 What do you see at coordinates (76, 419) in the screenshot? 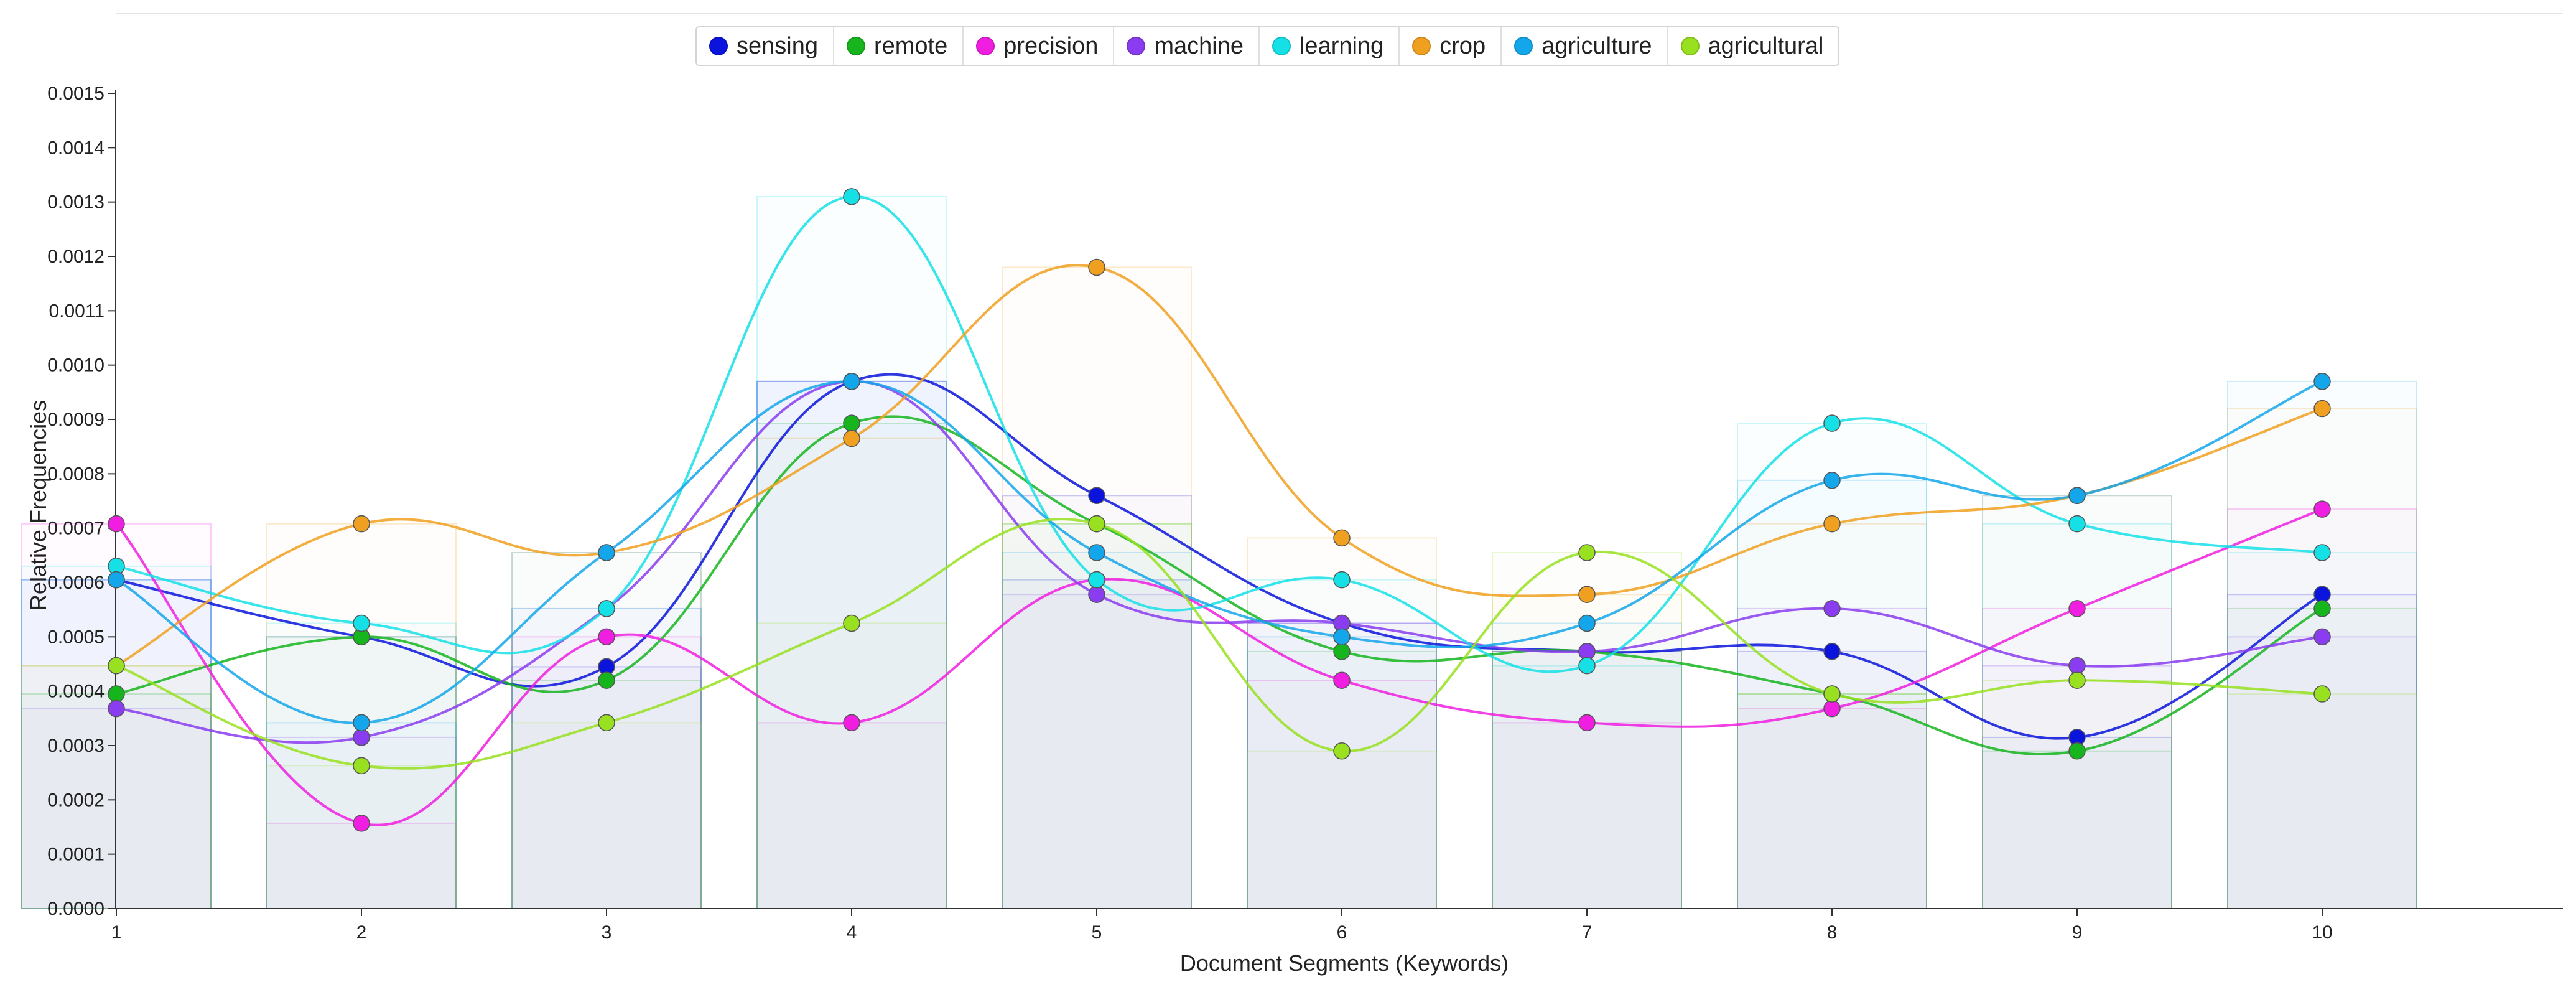
I see `y-tick-label: 0.0009` at bounding box center [76, 419].